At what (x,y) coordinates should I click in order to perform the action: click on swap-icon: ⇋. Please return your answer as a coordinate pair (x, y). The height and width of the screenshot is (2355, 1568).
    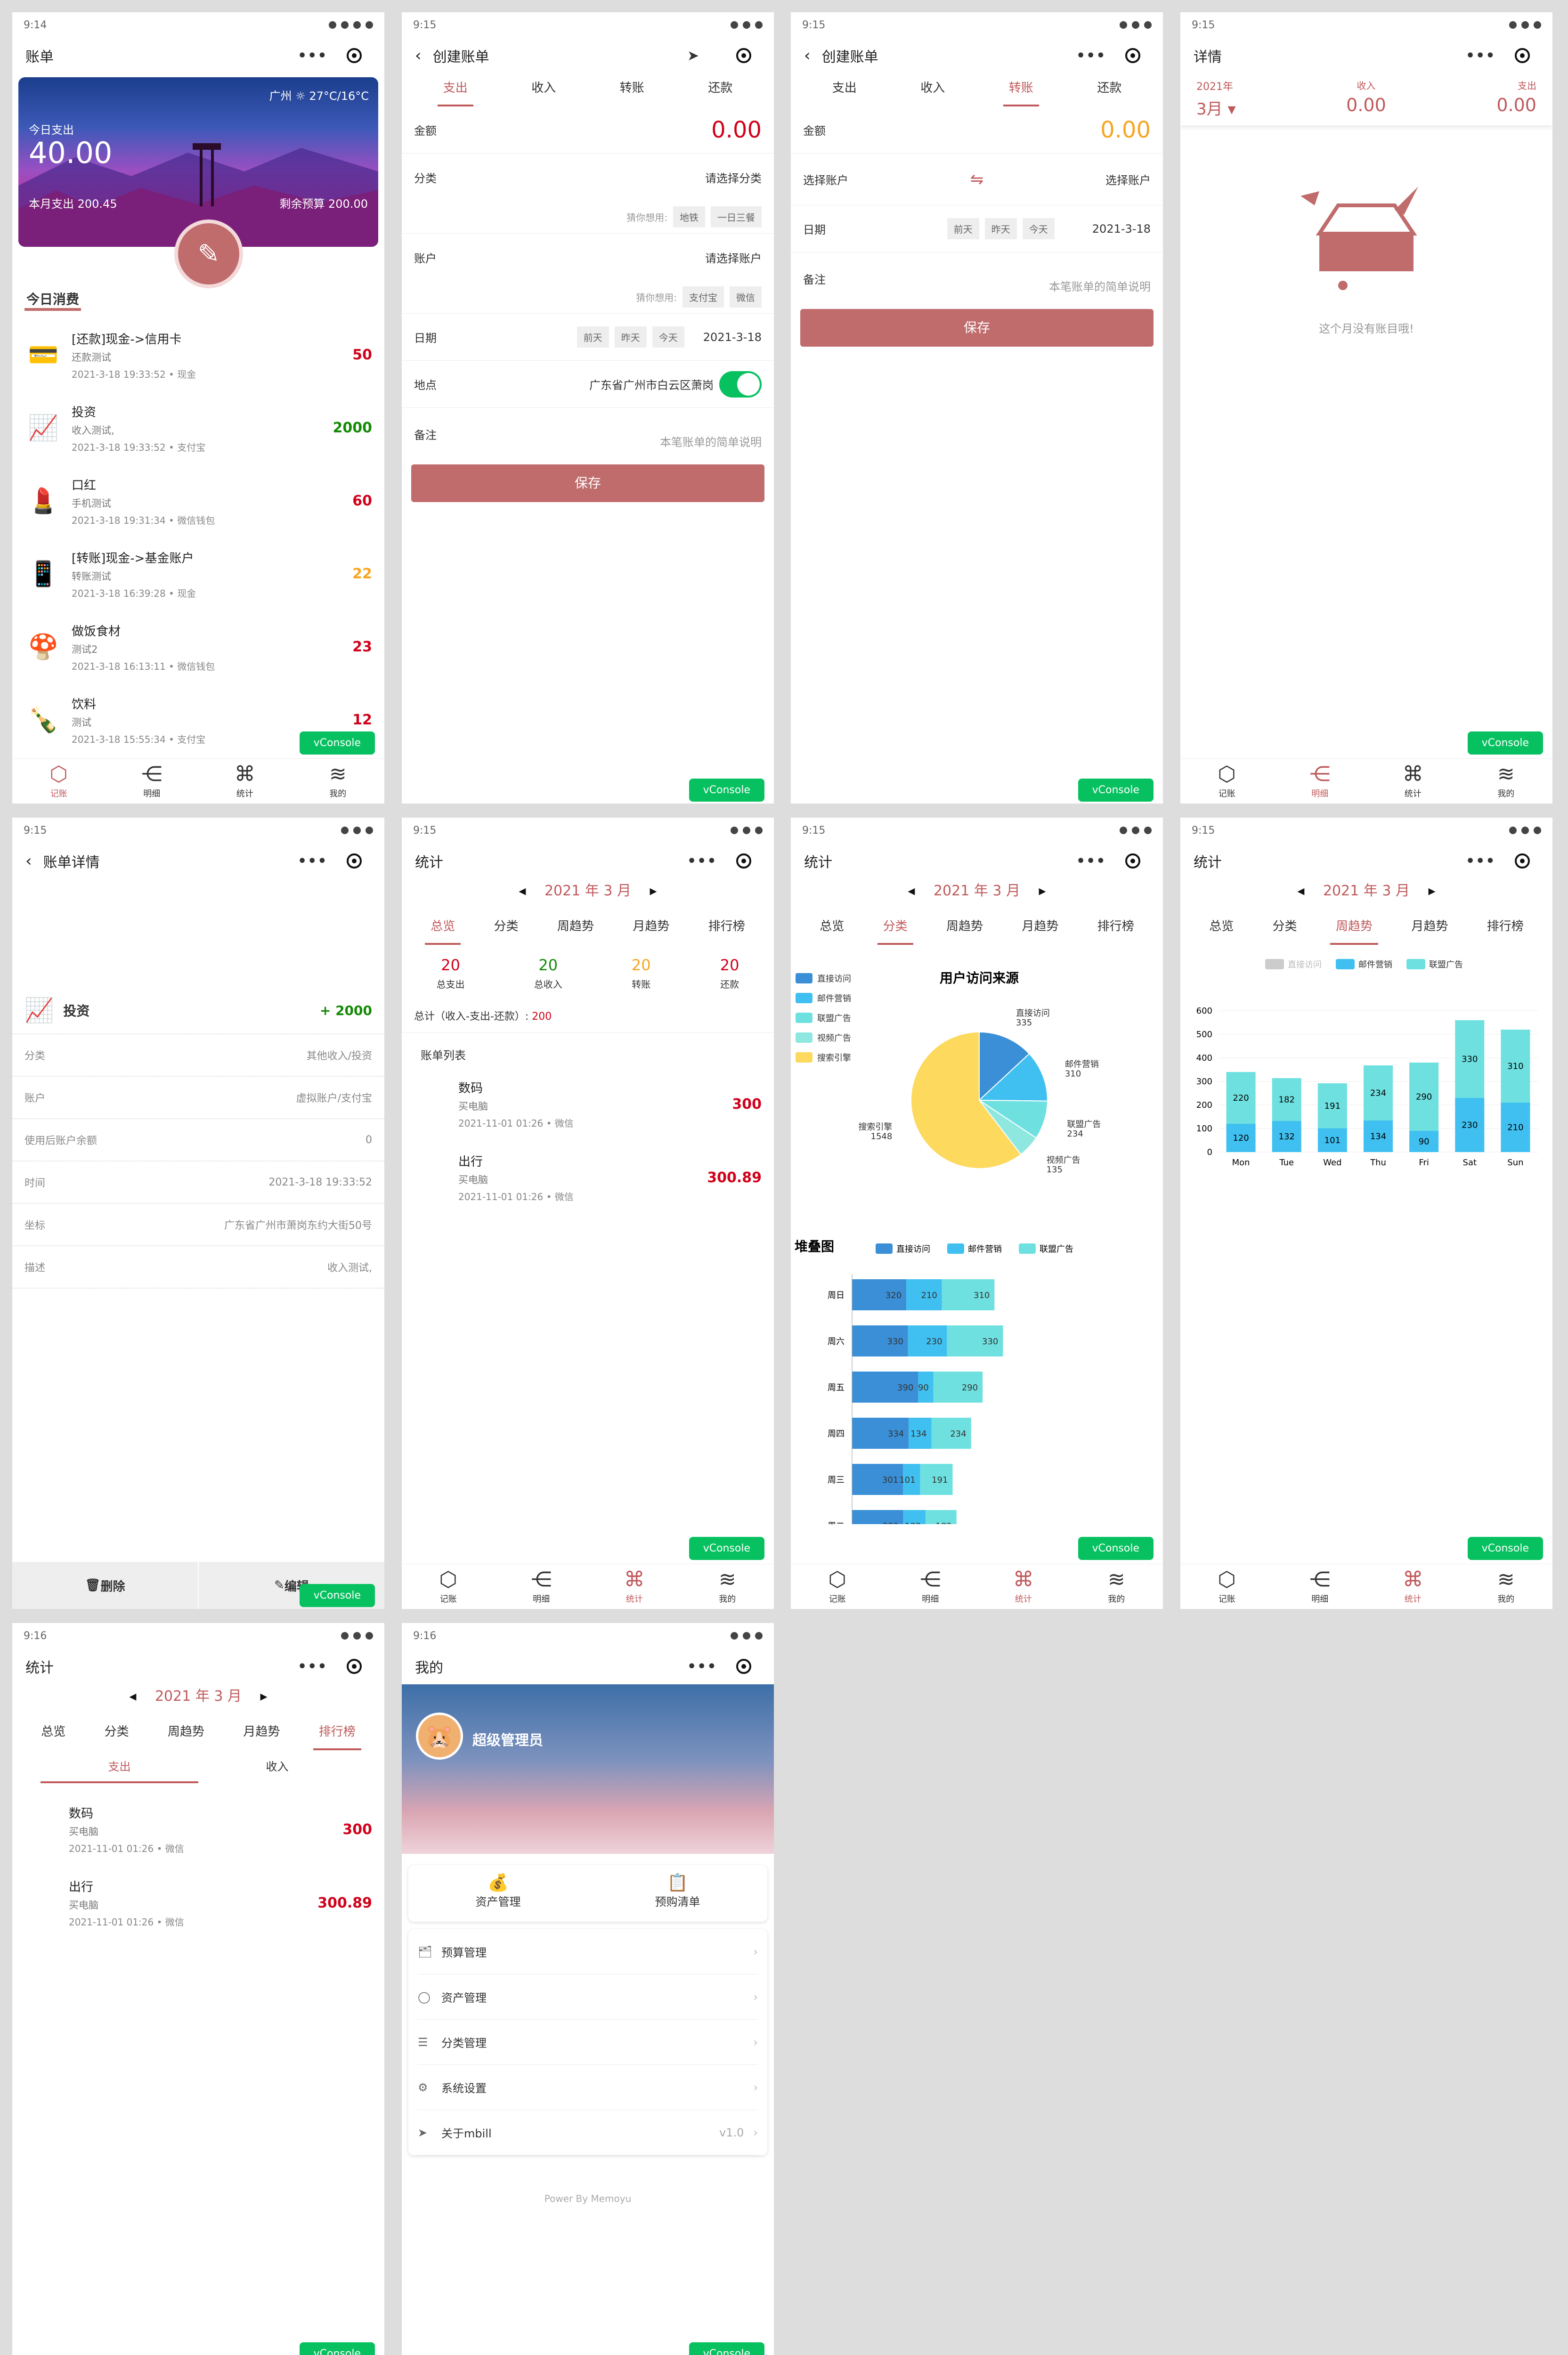
    Looking at the image, I should click on (977, 179).